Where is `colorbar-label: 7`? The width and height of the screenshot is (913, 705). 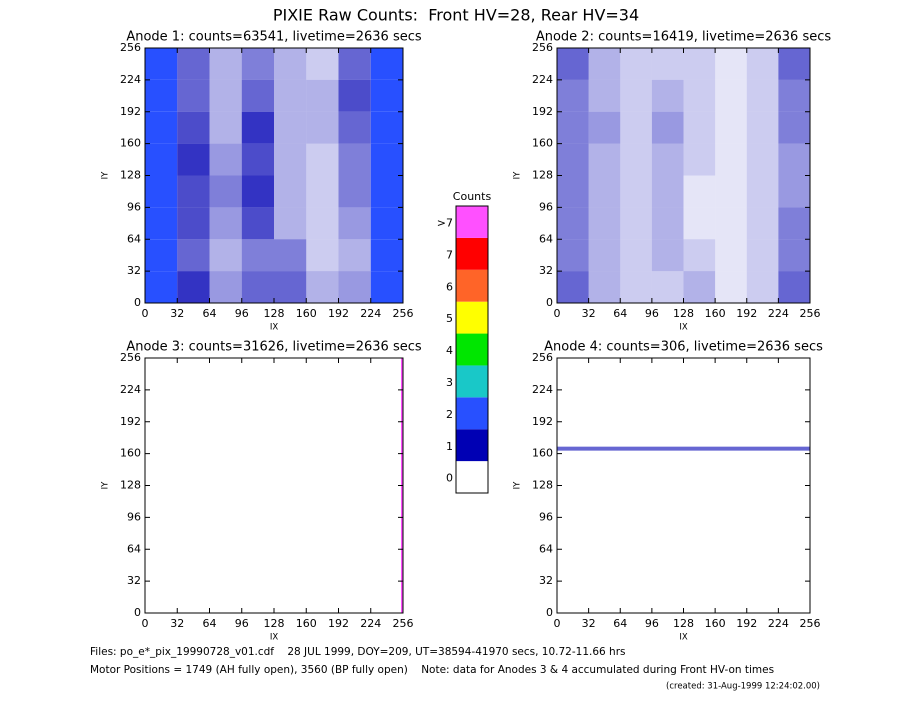 colorbar-label: 7 is located at coordinates (449, 254).